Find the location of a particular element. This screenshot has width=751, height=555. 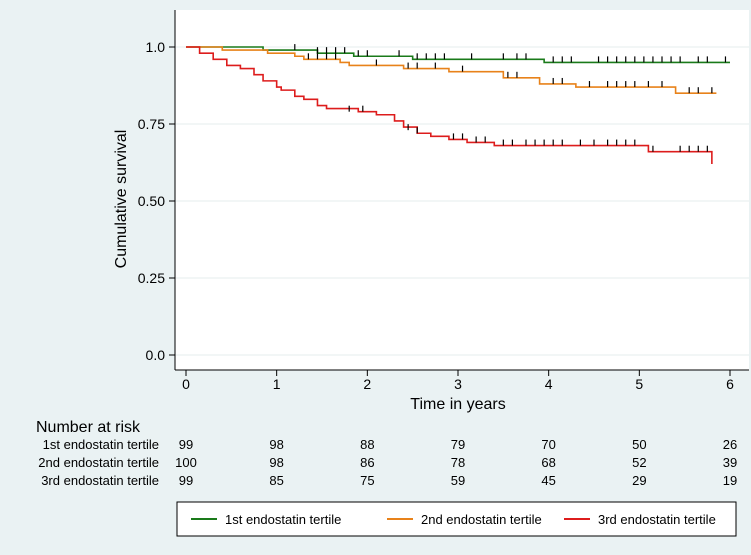

risk-value: 26 is located at coordinates (730, 444).